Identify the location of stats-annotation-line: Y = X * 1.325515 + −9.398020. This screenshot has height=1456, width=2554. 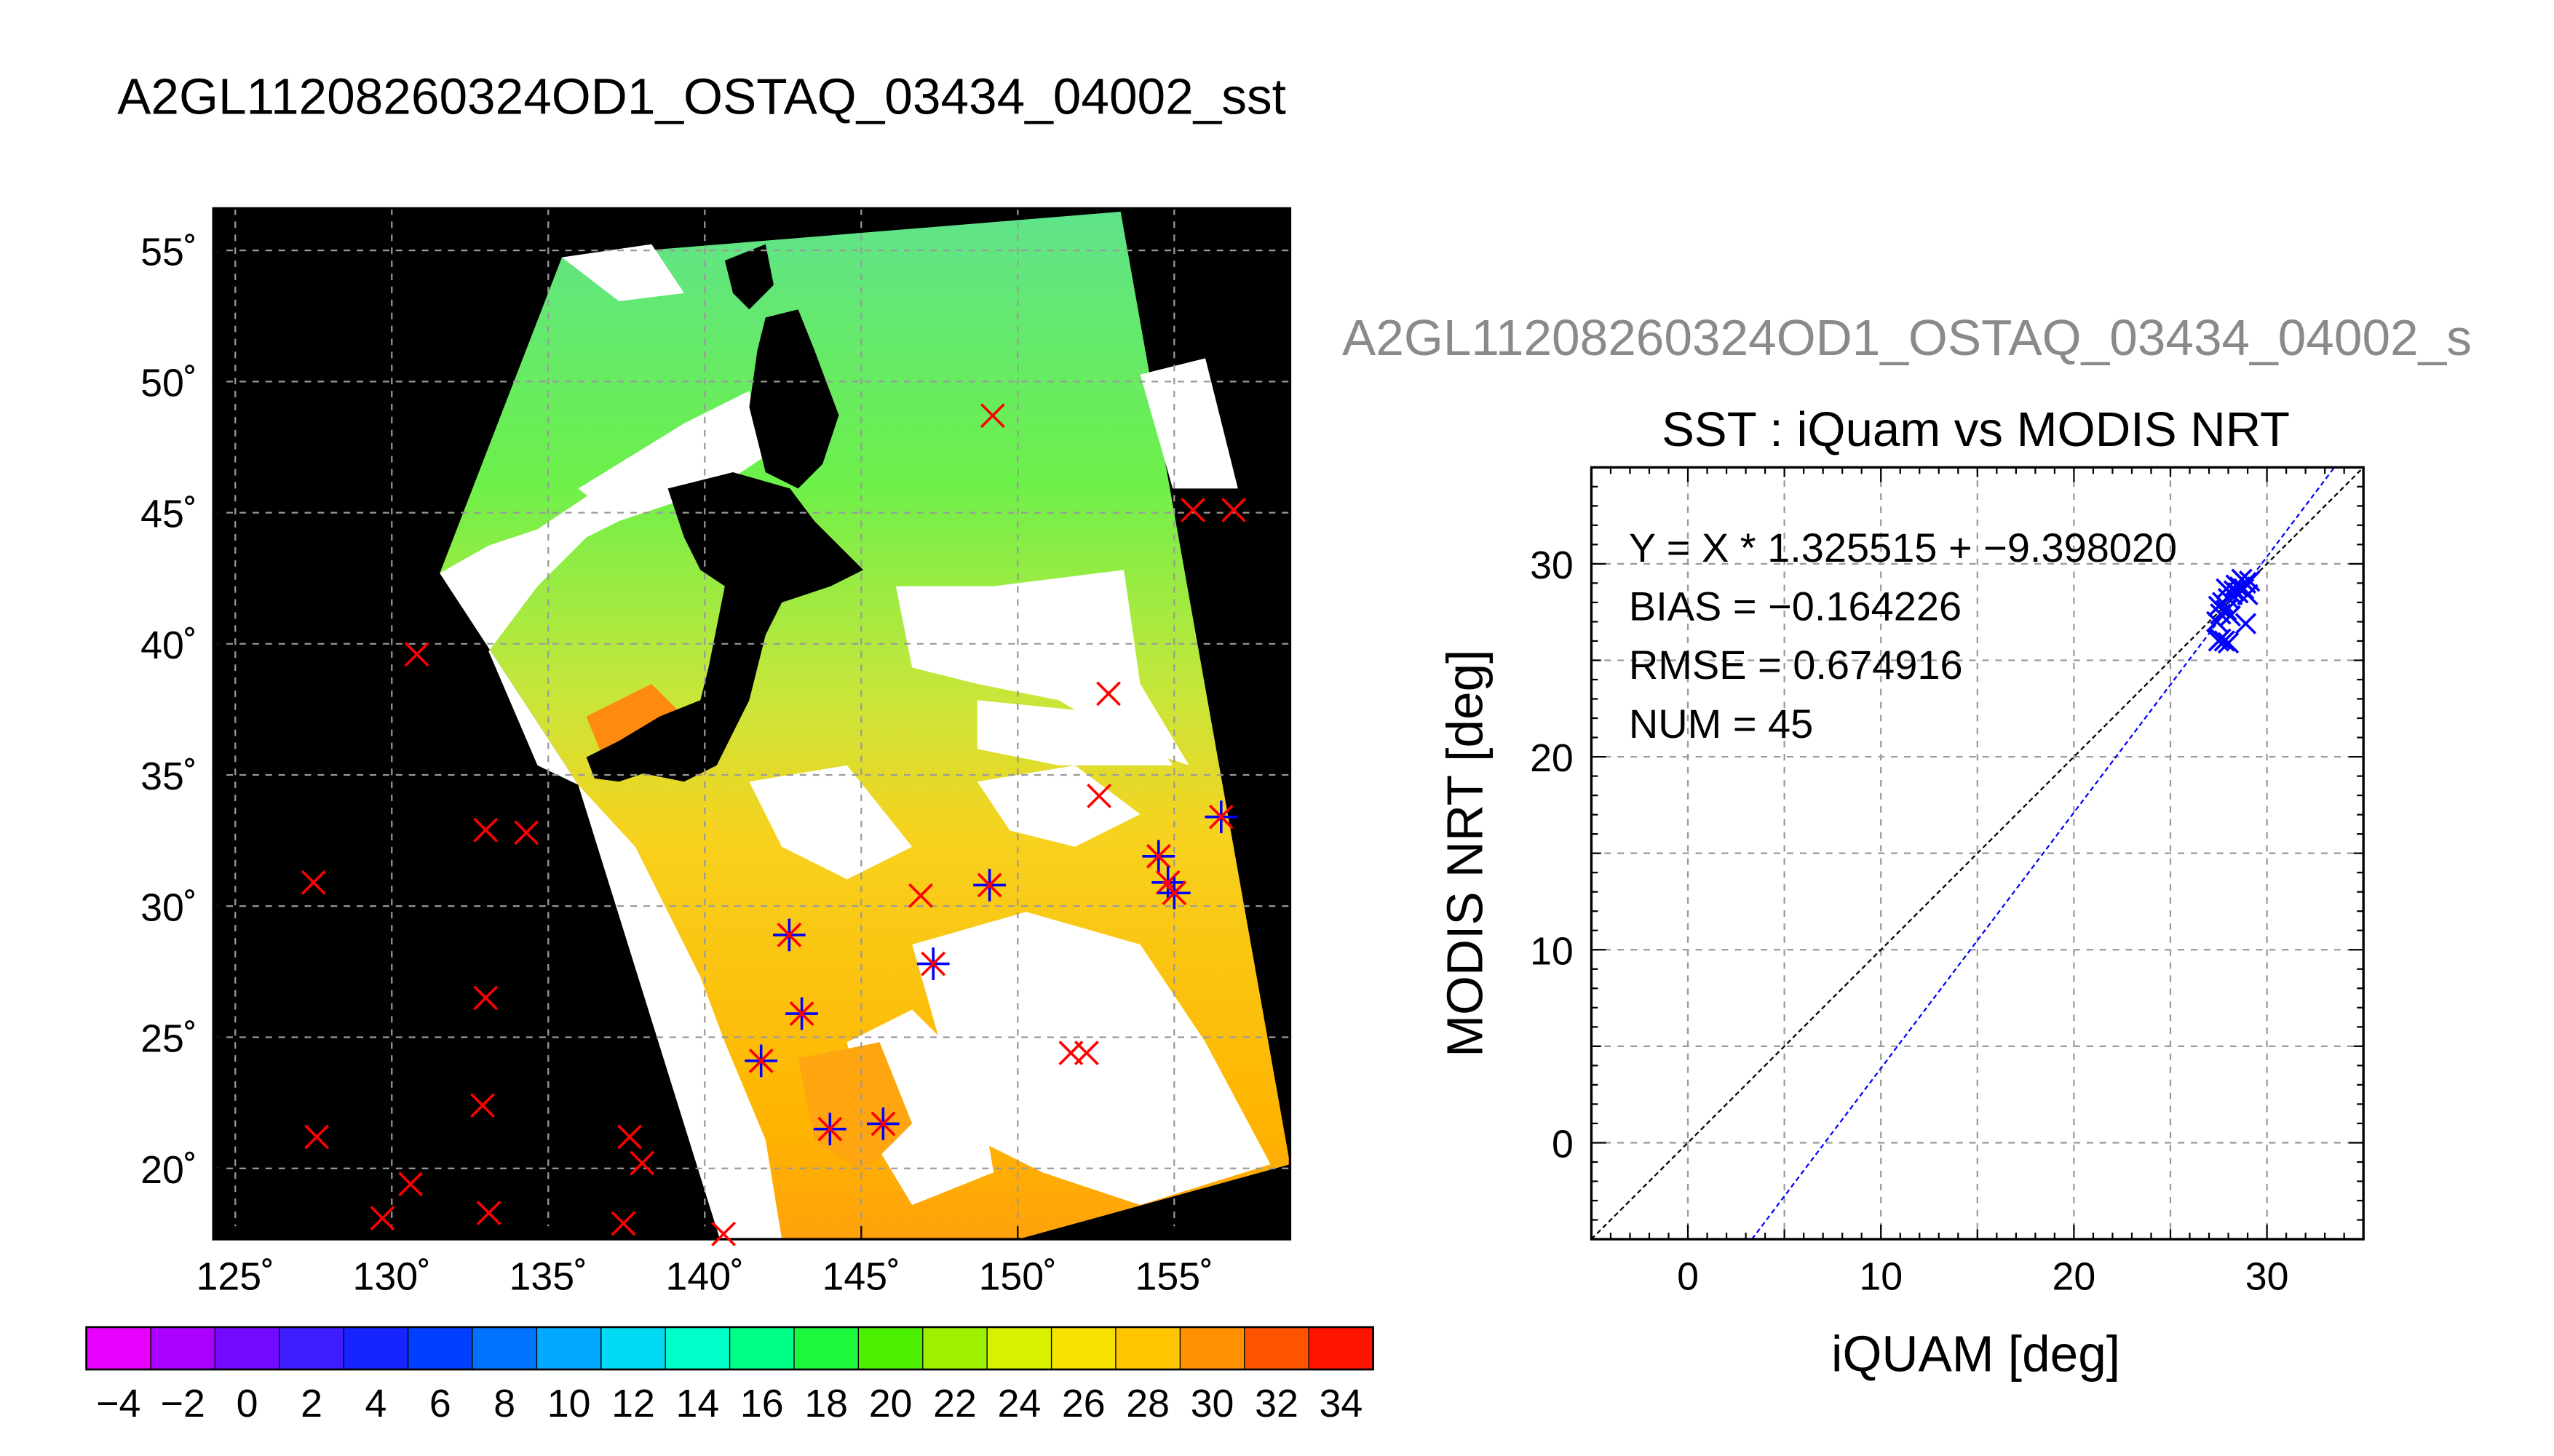
(1903, 547).